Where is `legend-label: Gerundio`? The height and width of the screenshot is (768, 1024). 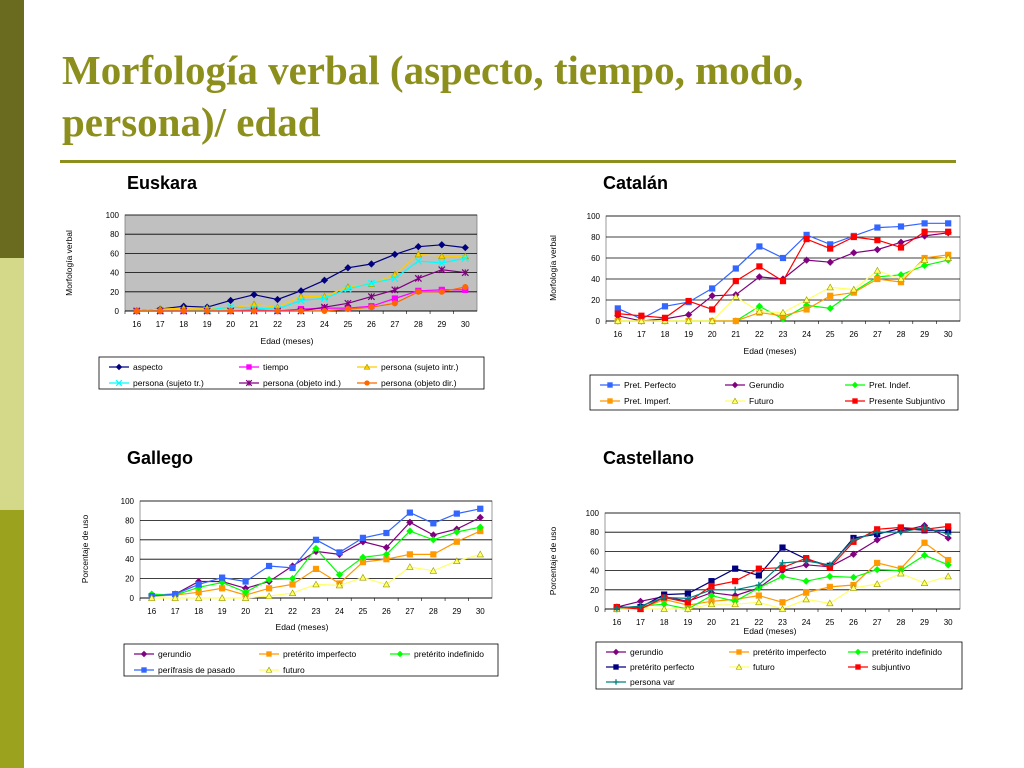 legend-label: Gerundio is located at coordinates (766, 385).